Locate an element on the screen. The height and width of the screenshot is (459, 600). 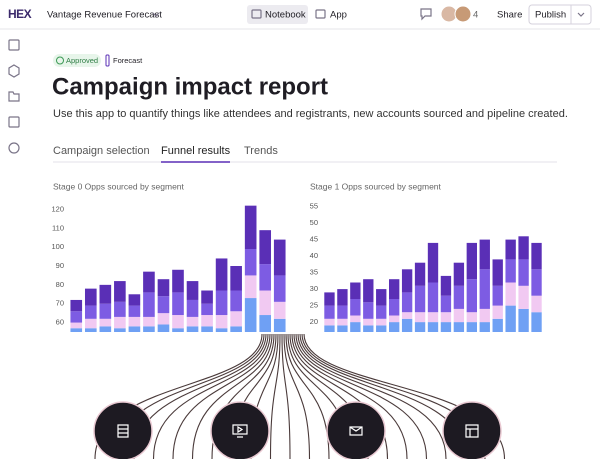
chart-title: Stage 1 Opps sourced by segment is located at coordinates (376, 186).